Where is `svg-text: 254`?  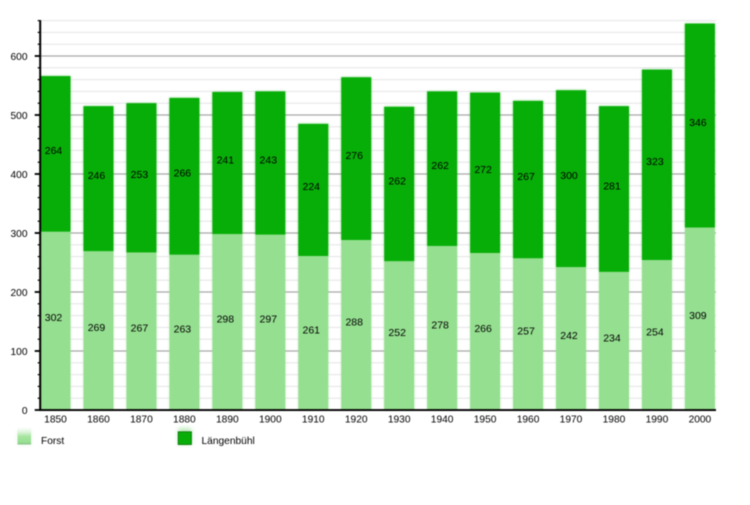 svg-text: 254 is located at coordinates (655, 332).